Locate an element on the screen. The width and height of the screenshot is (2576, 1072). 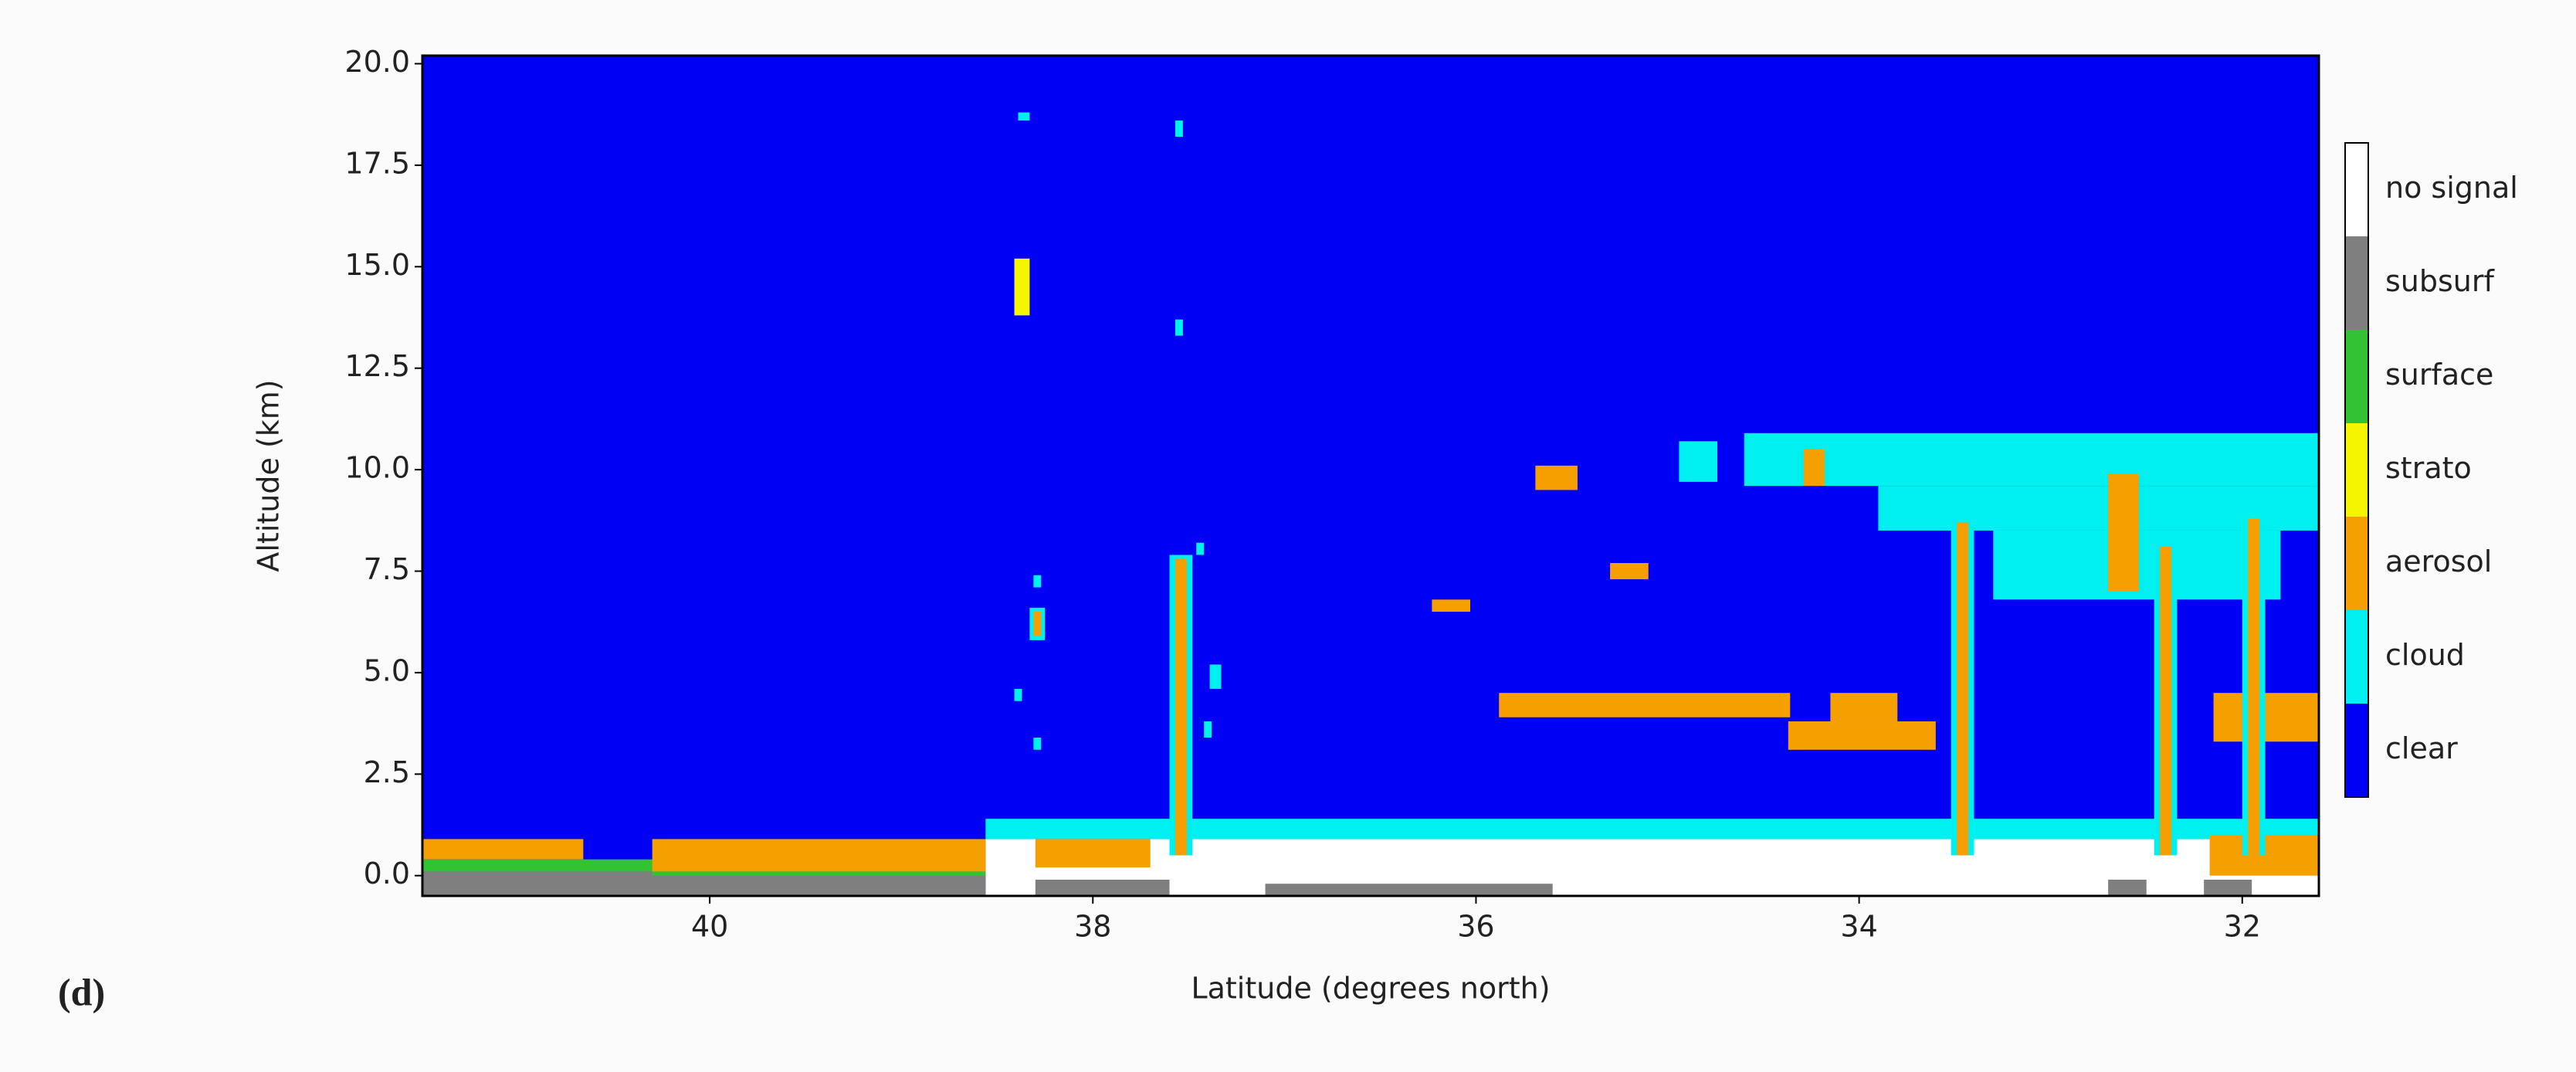
y-tick-label: 17.5 is located at coordinates (377, 163).